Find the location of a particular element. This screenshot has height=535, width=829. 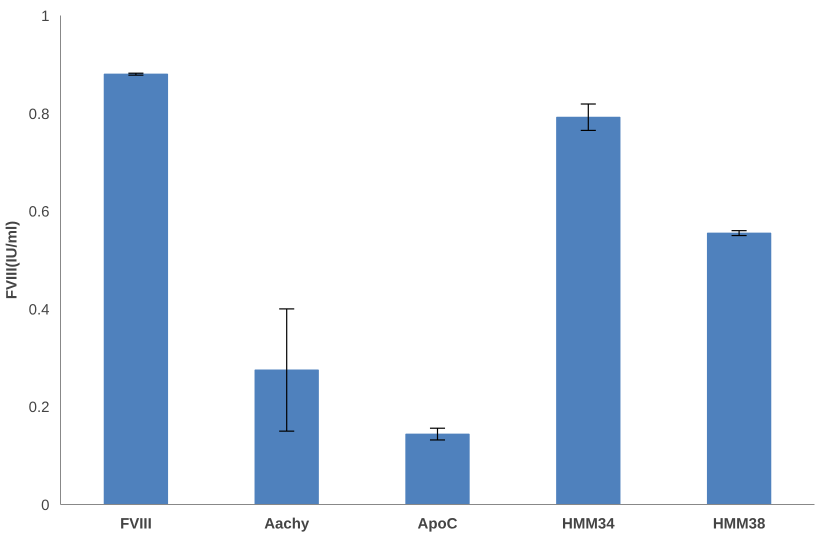

y-tick-label: 0.6 is located at coordinates (39, 212).